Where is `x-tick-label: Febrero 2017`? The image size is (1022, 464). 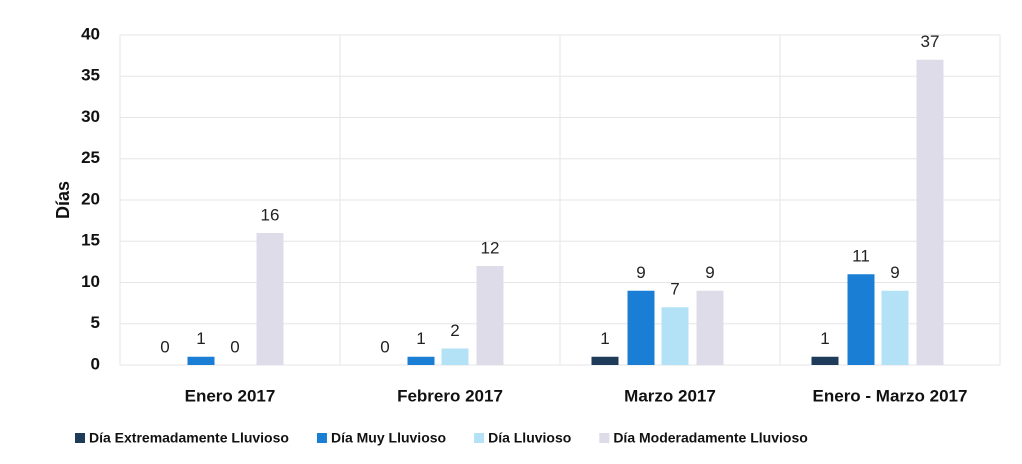 x-tick-label: Febrero 2017 is located at coordinates (450, 395).